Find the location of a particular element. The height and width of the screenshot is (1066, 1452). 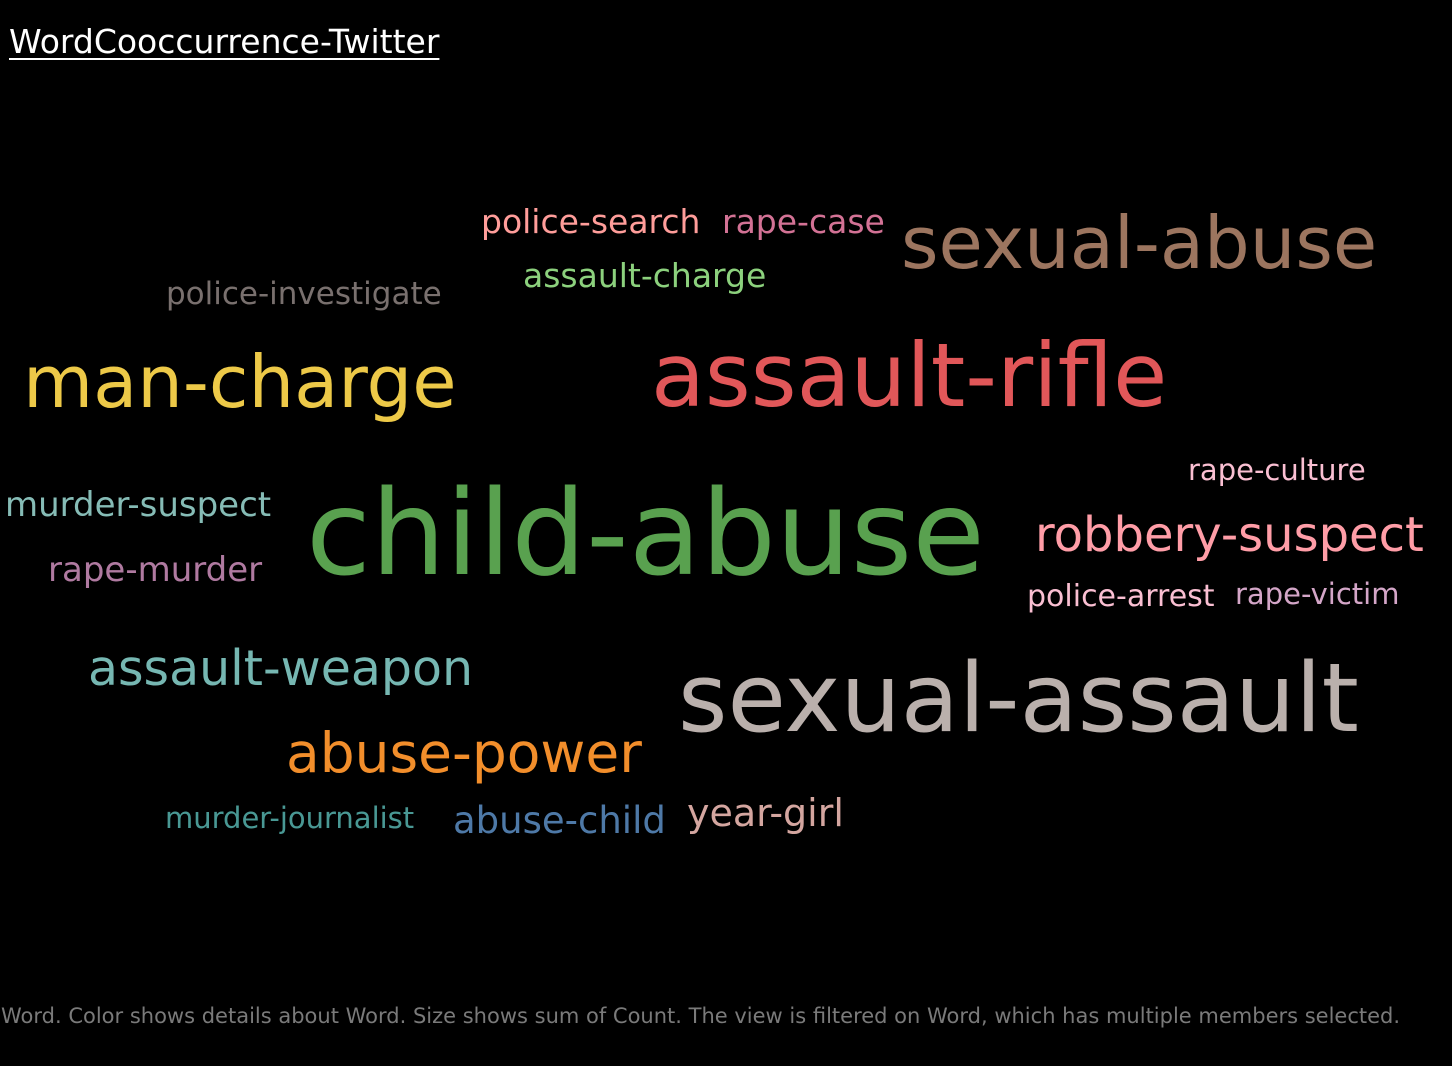

chart-title: WordCooccurrence-Twitter is located at coordinates (224, 41).